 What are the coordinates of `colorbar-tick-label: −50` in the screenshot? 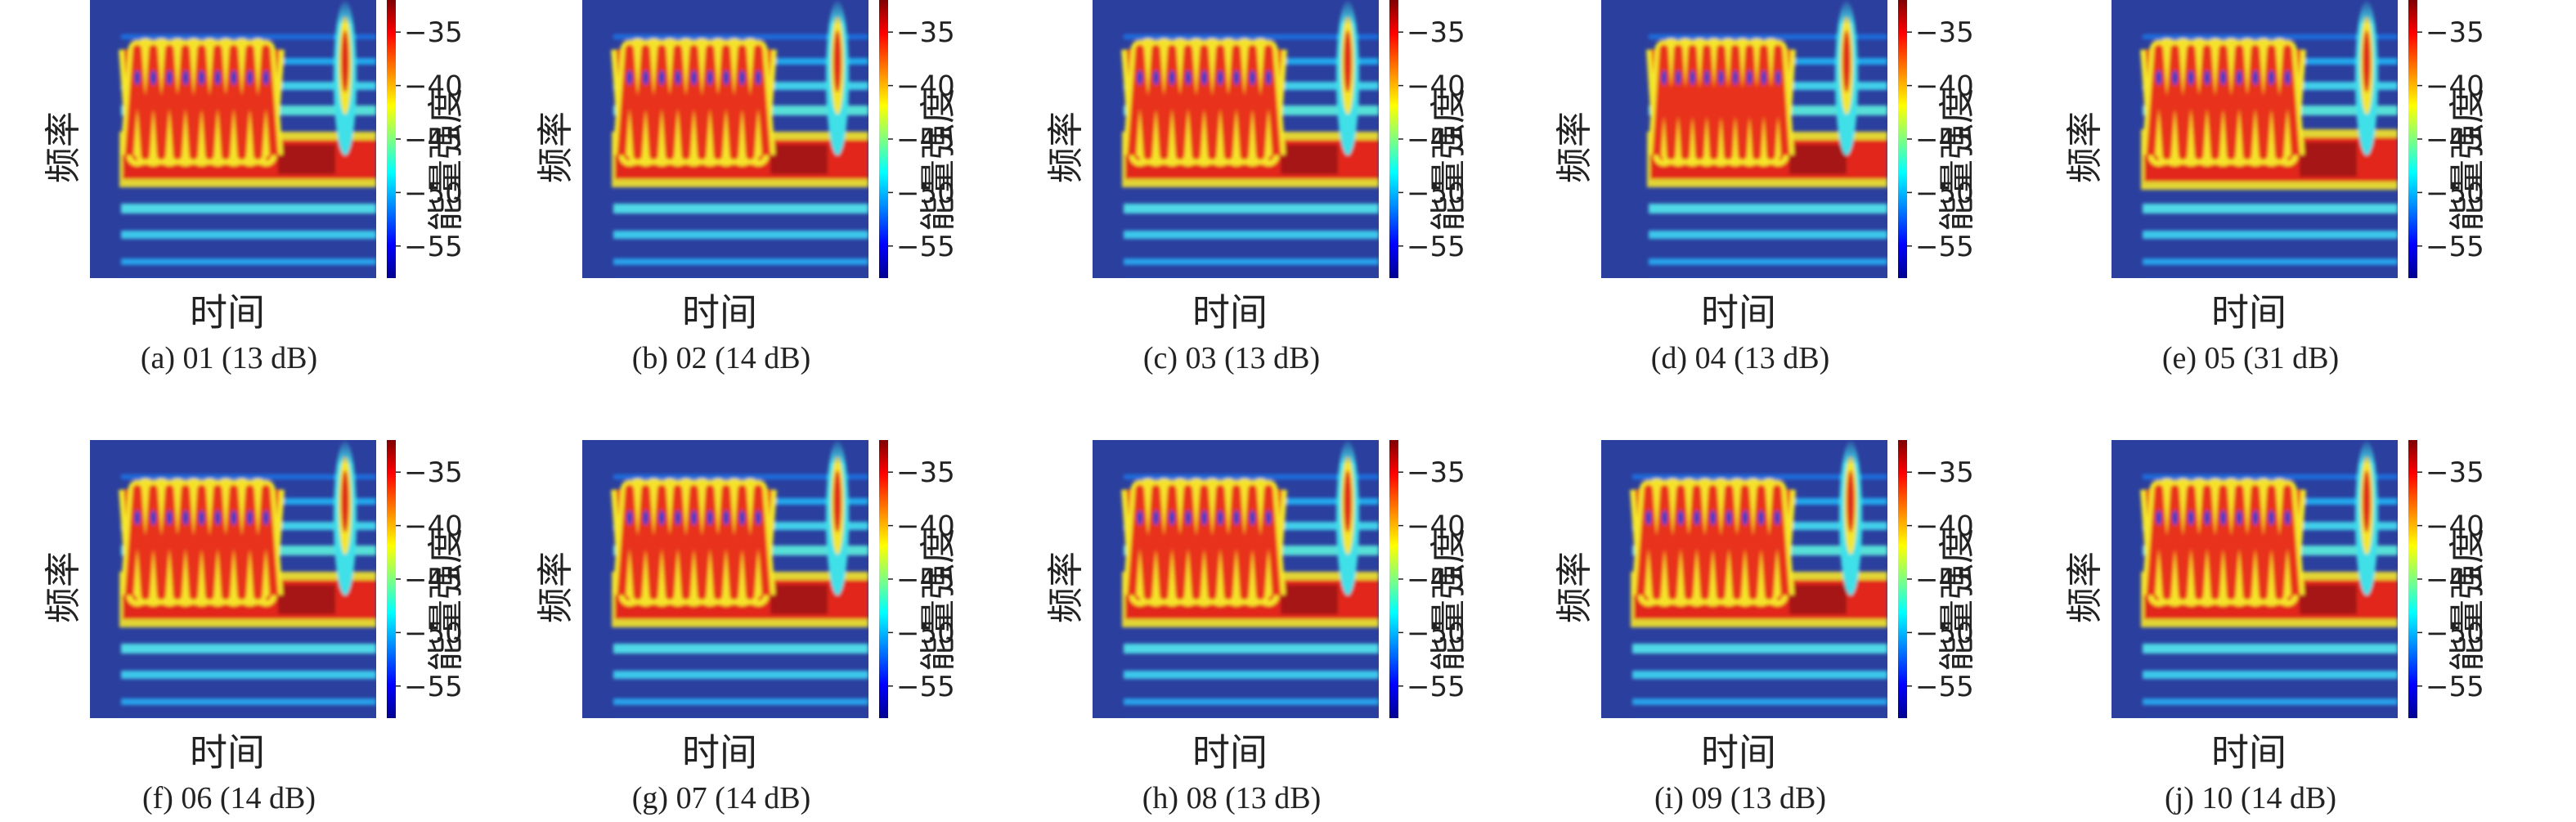 It's located at (1436, 633).